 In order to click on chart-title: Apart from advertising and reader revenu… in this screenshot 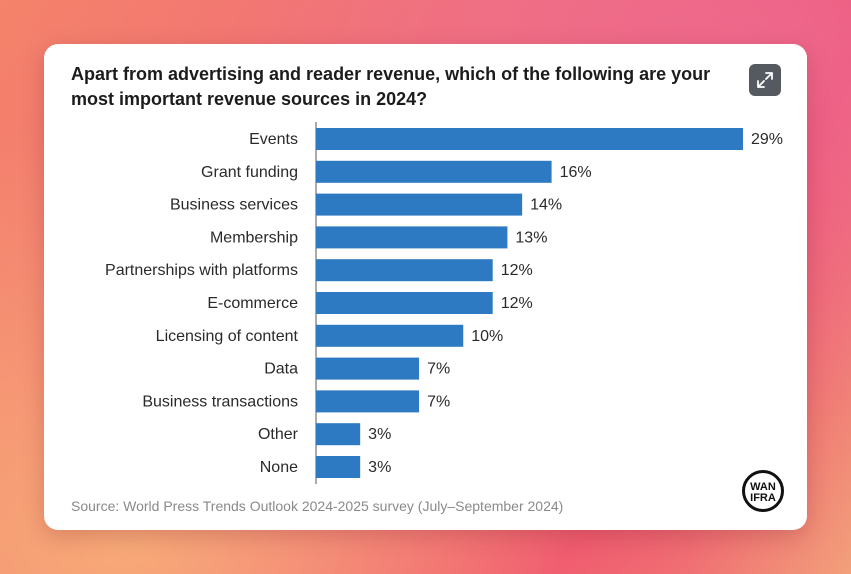, I will do `click(391, 86)`.